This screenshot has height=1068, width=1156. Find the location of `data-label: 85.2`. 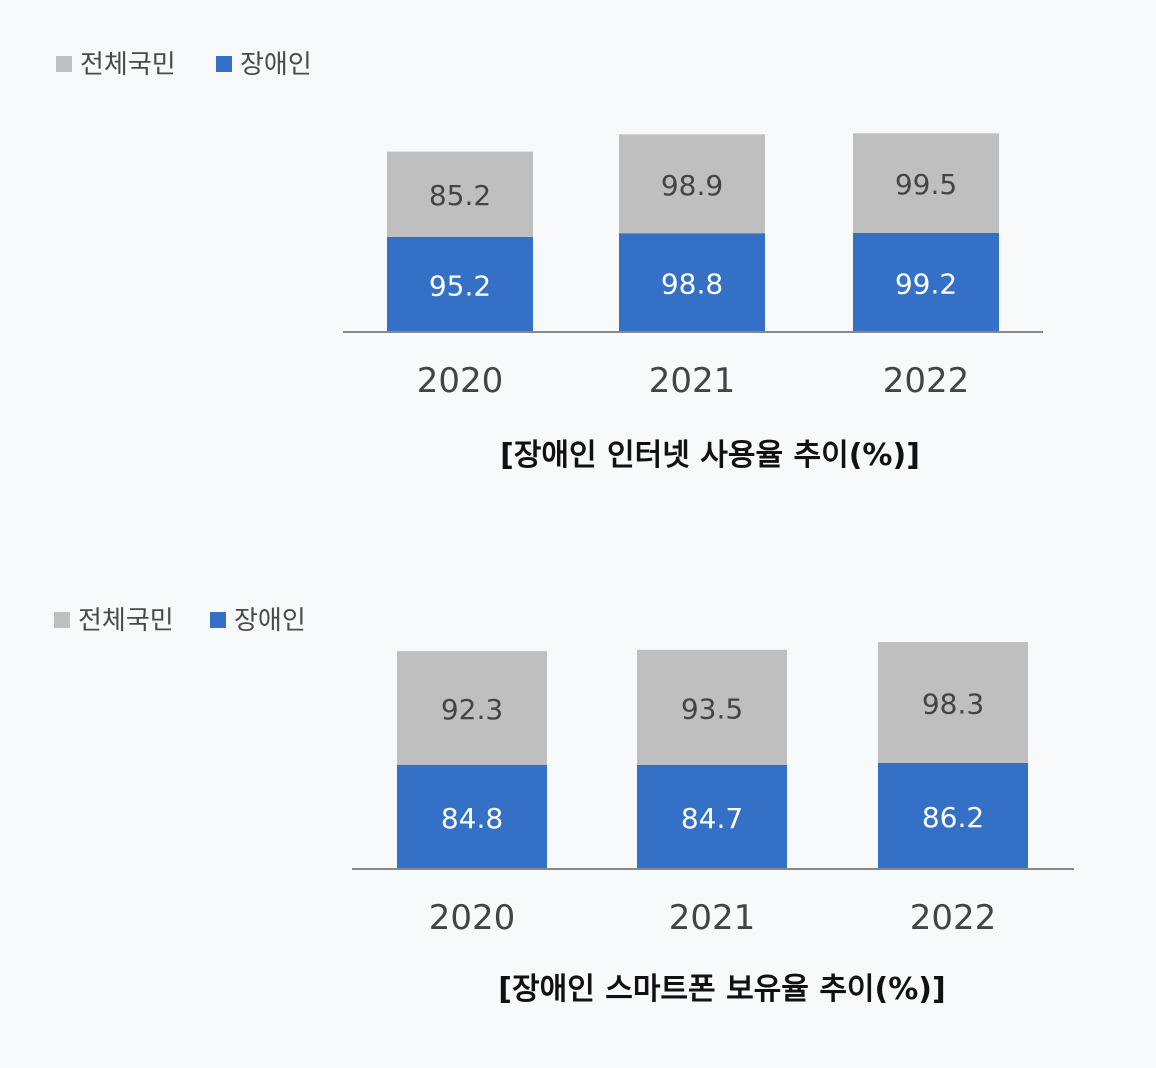

data-label: 85.2 is located at coordinates (460, 195).